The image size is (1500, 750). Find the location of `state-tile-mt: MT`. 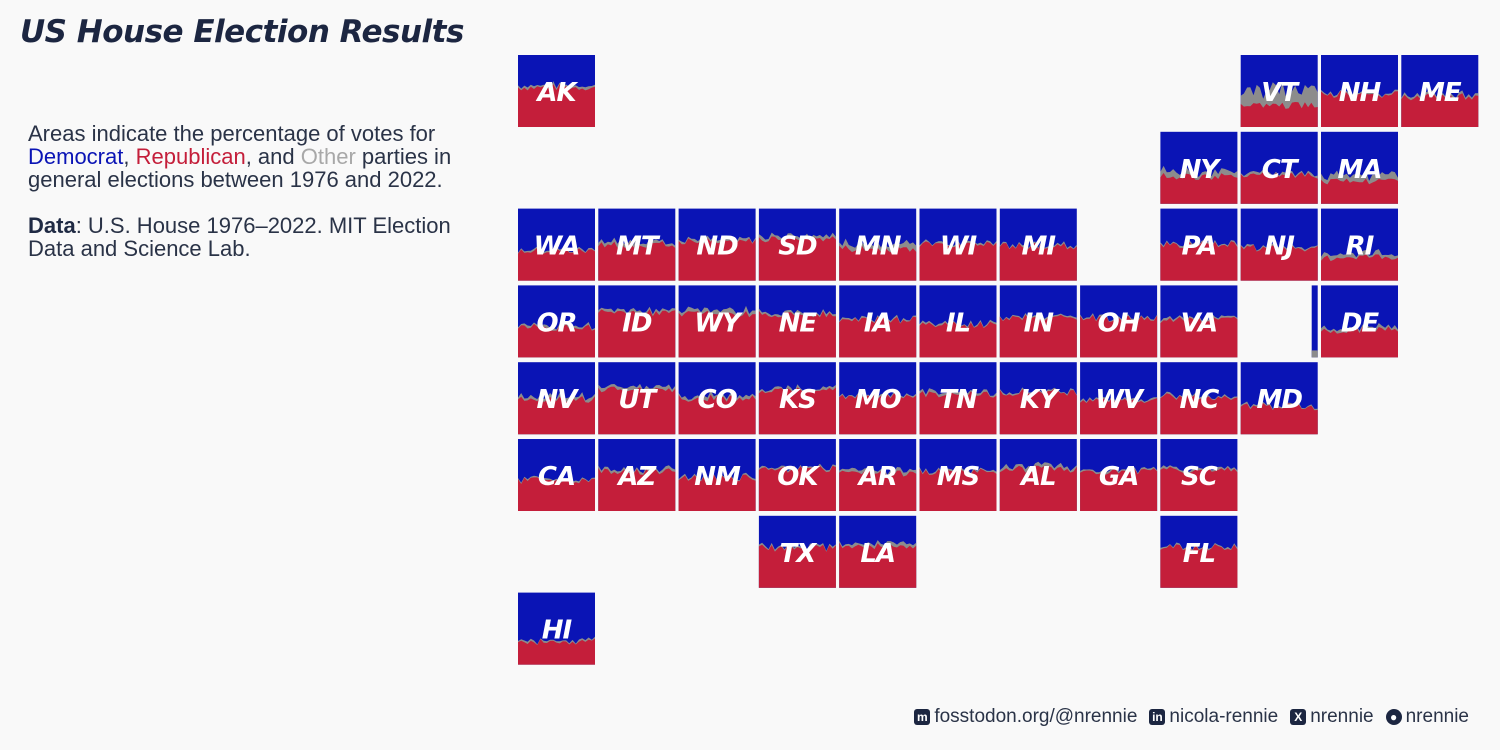

state-tile-mt: MT is located at coordinates (637, 244).